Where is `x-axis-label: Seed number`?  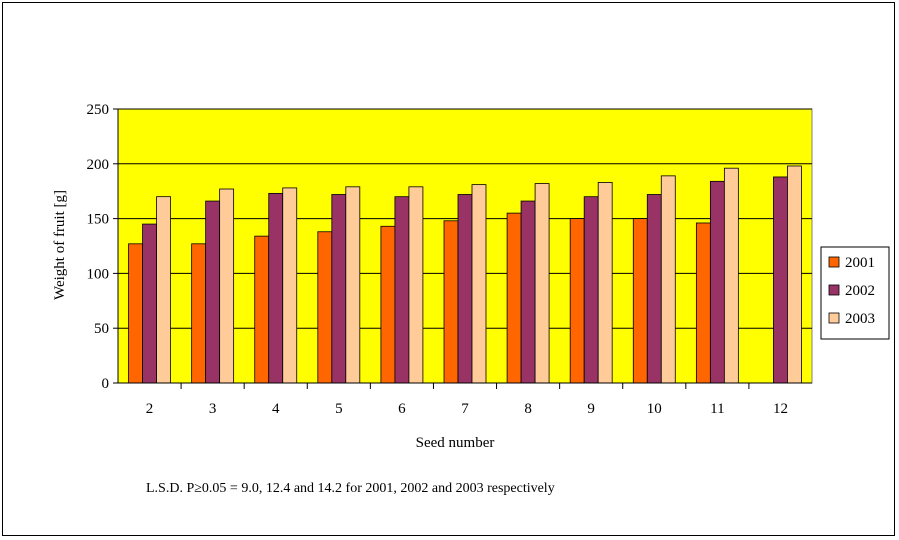
x-axis-label: Seed number is located at coordinates (455, 443).